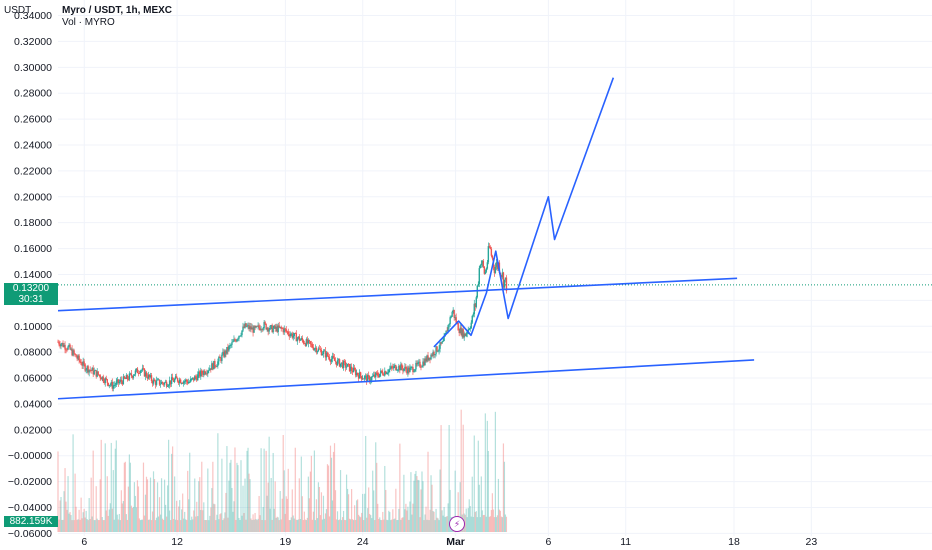  I want to click on x-tick-label: 6, so click(548, 542).